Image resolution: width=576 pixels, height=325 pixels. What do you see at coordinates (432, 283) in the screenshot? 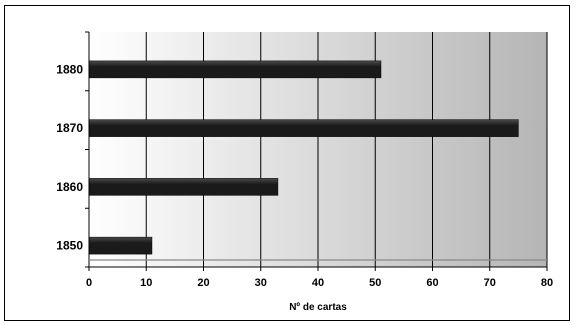
I see `x-tick-label-60: 60` at bounding box center [432, 283].